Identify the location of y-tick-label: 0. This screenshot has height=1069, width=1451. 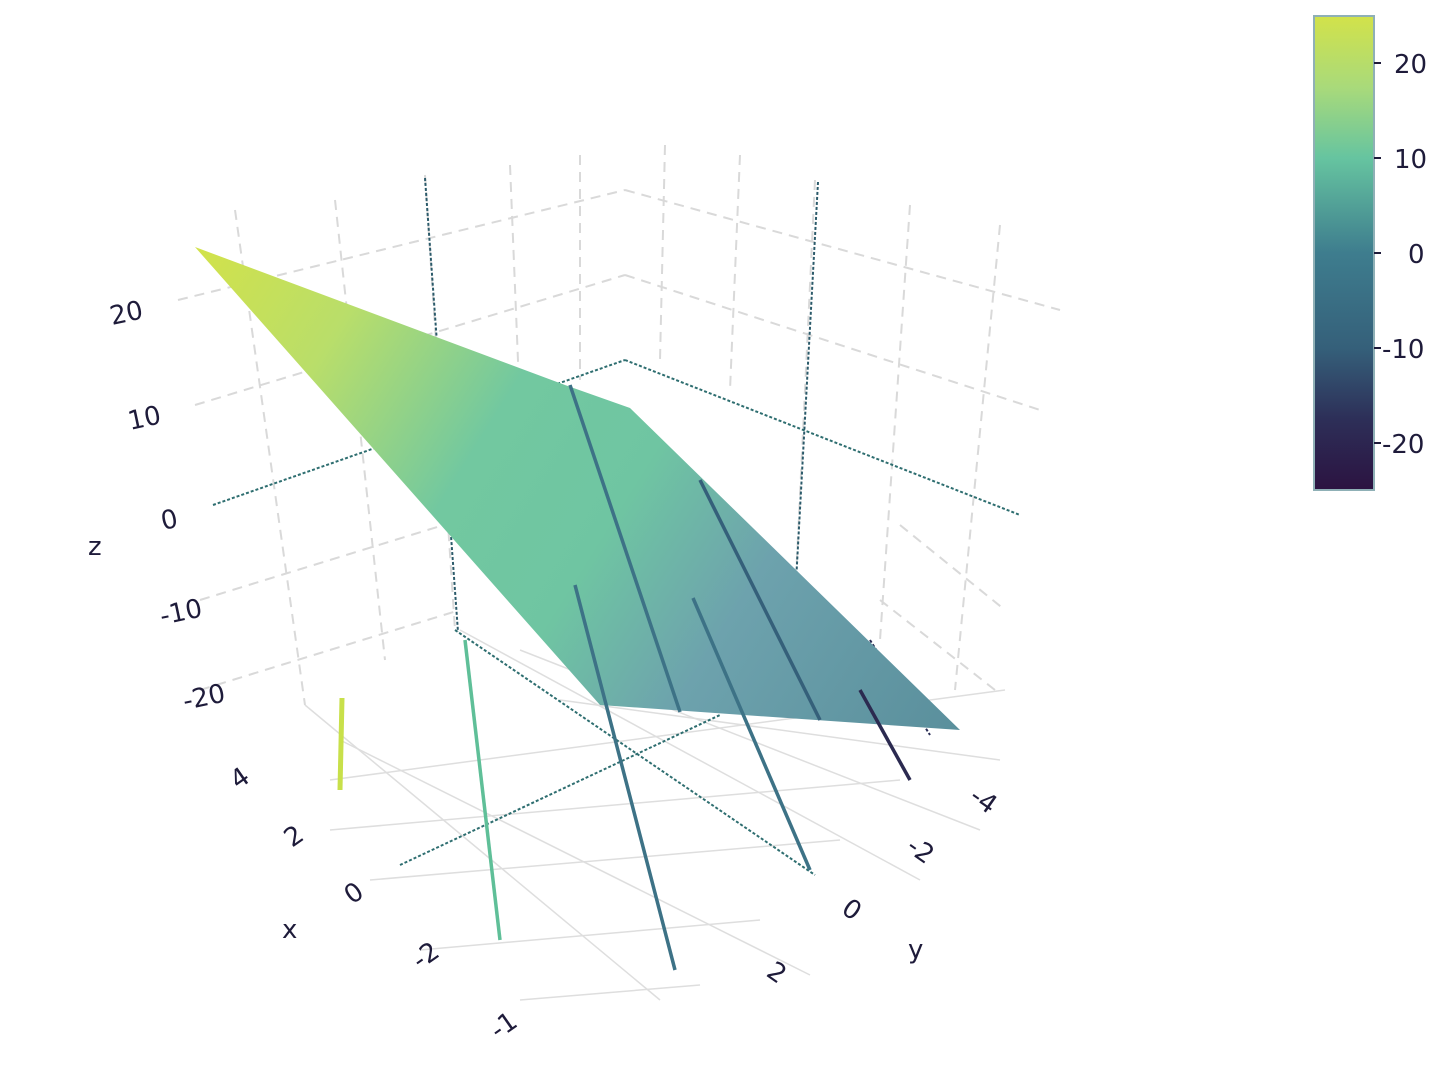
(851, 910).